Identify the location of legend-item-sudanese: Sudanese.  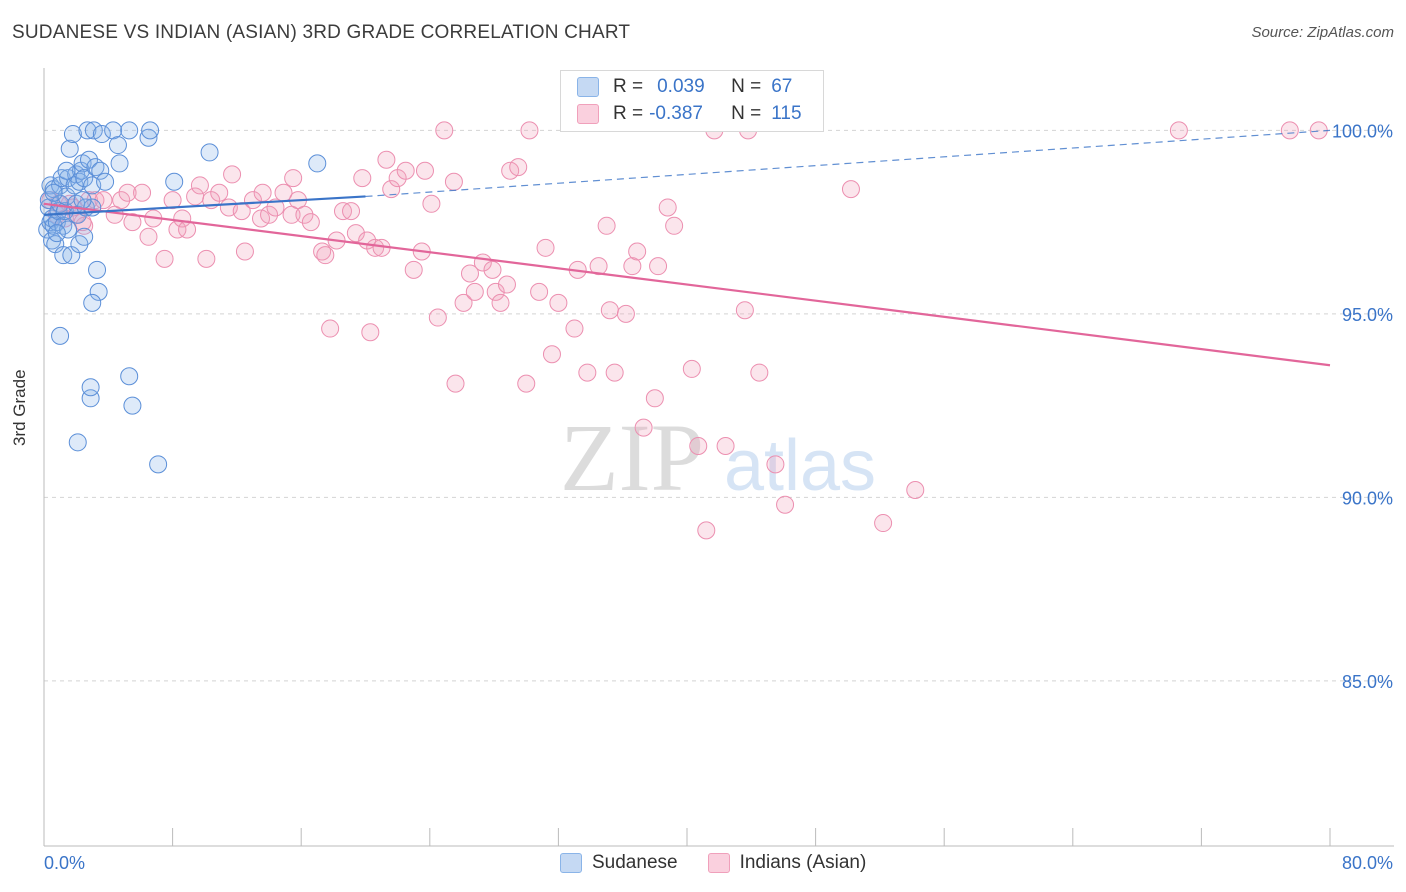
(619, 863).